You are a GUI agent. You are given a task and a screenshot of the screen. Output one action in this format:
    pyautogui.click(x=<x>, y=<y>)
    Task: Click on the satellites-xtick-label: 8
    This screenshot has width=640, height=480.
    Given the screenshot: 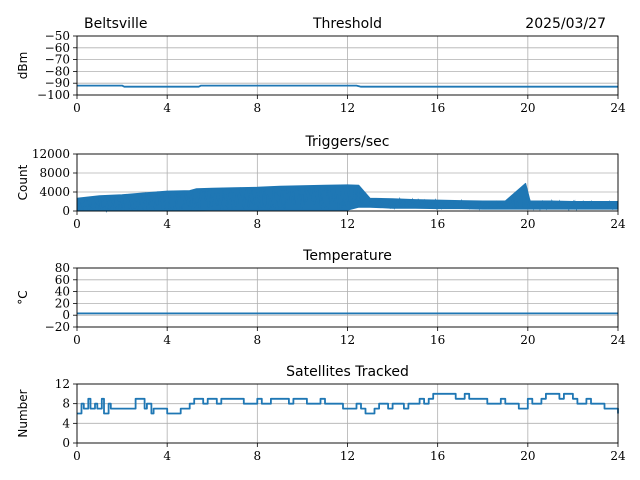 What is the action you would take?
    pyautogui.click(x=258, y=456)
    